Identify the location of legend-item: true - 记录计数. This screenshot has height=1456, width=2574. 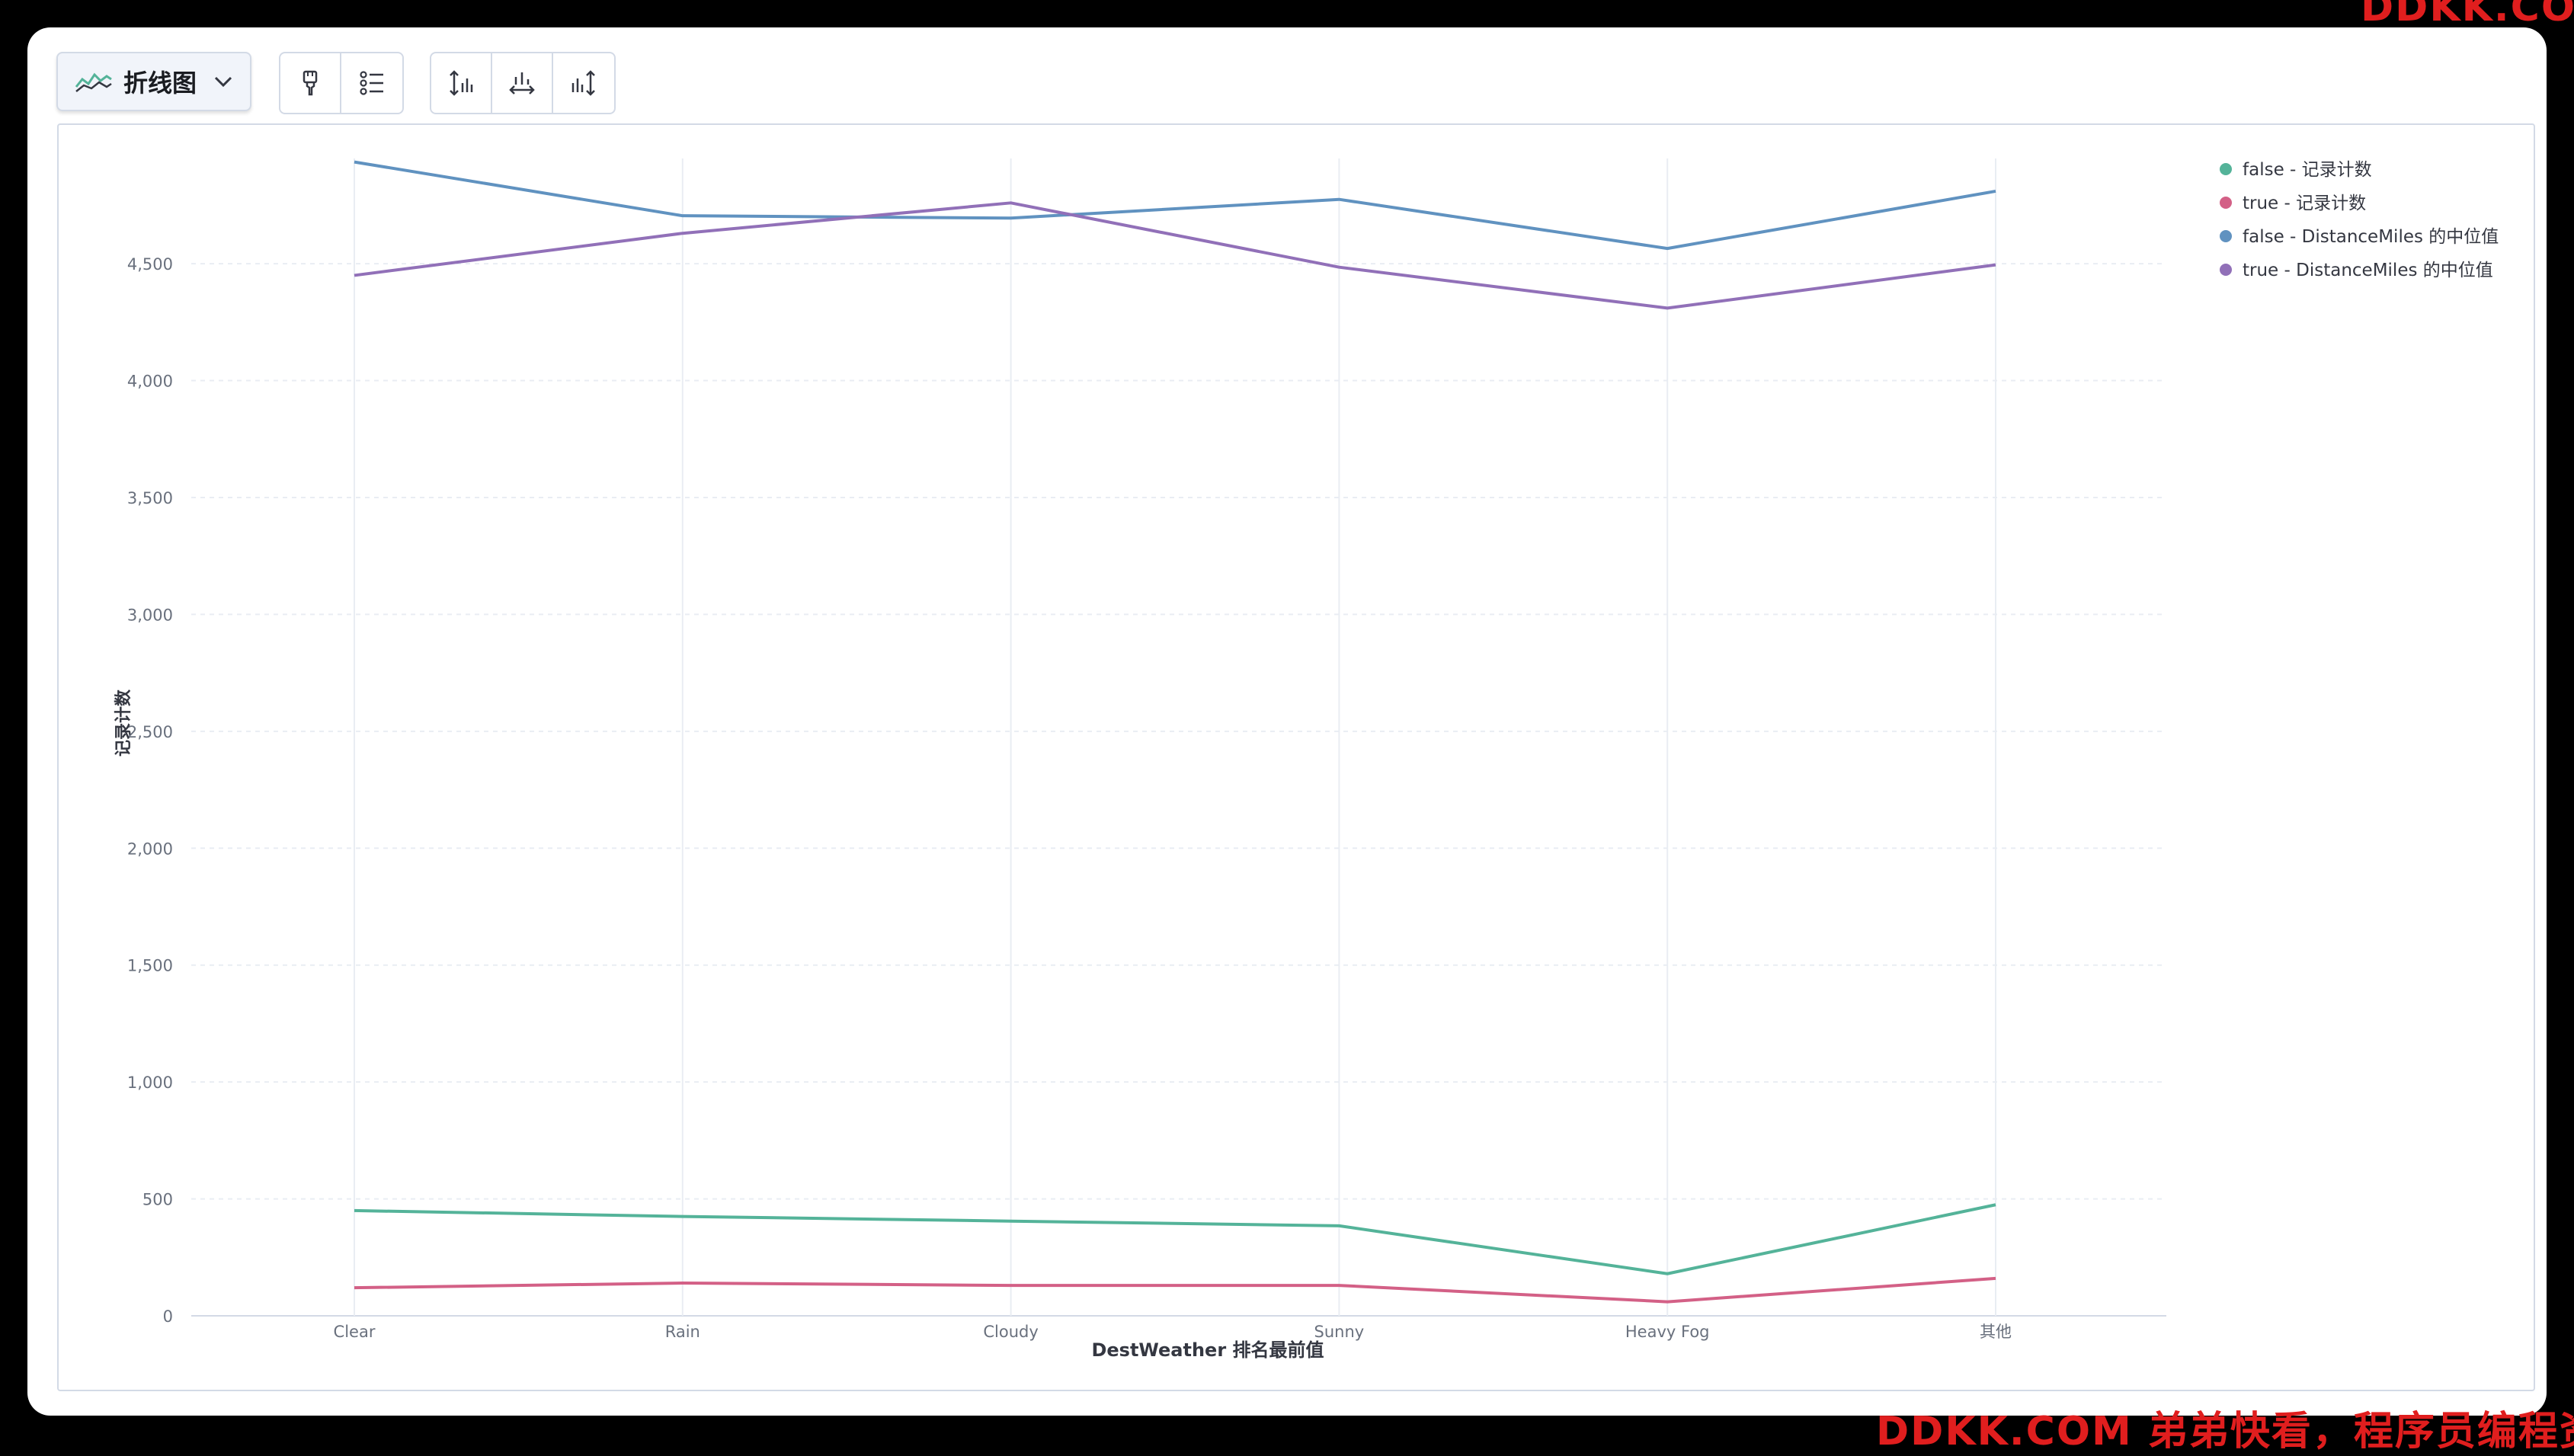
(2293, 203).